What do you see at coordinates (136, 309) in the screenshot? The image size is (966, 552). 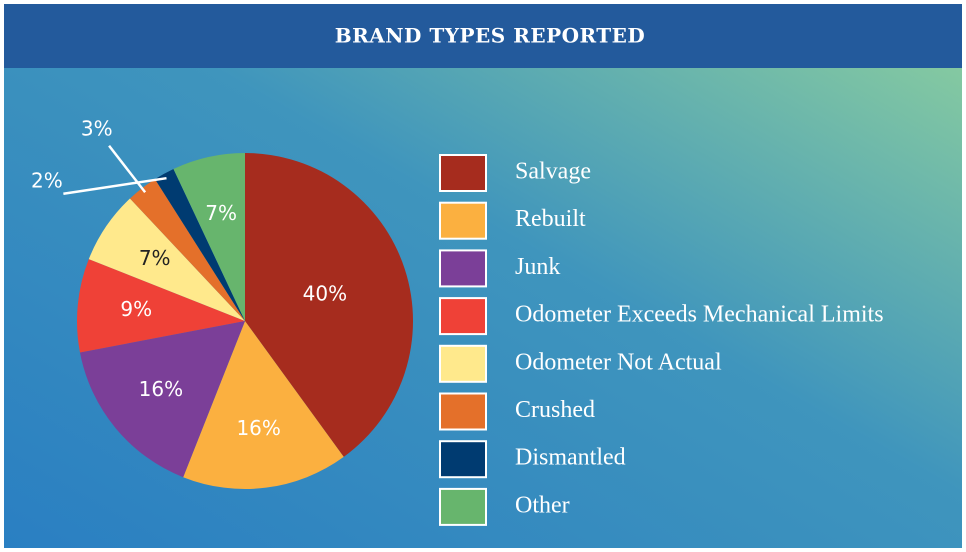 I see `slice-label: 9%` at bounding box center [136, 309].